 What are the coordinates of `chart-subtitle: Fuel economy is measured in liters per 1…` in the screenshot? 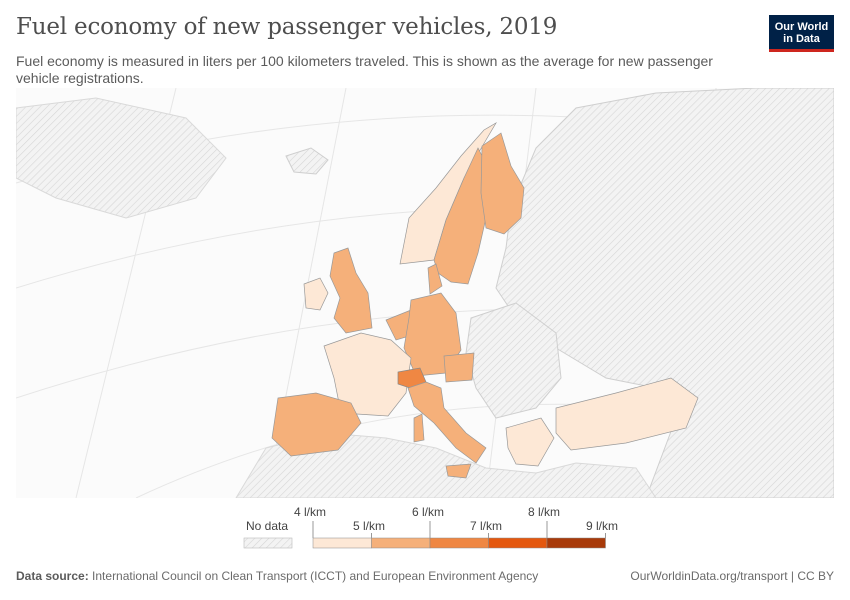 It's located at (364, 69).